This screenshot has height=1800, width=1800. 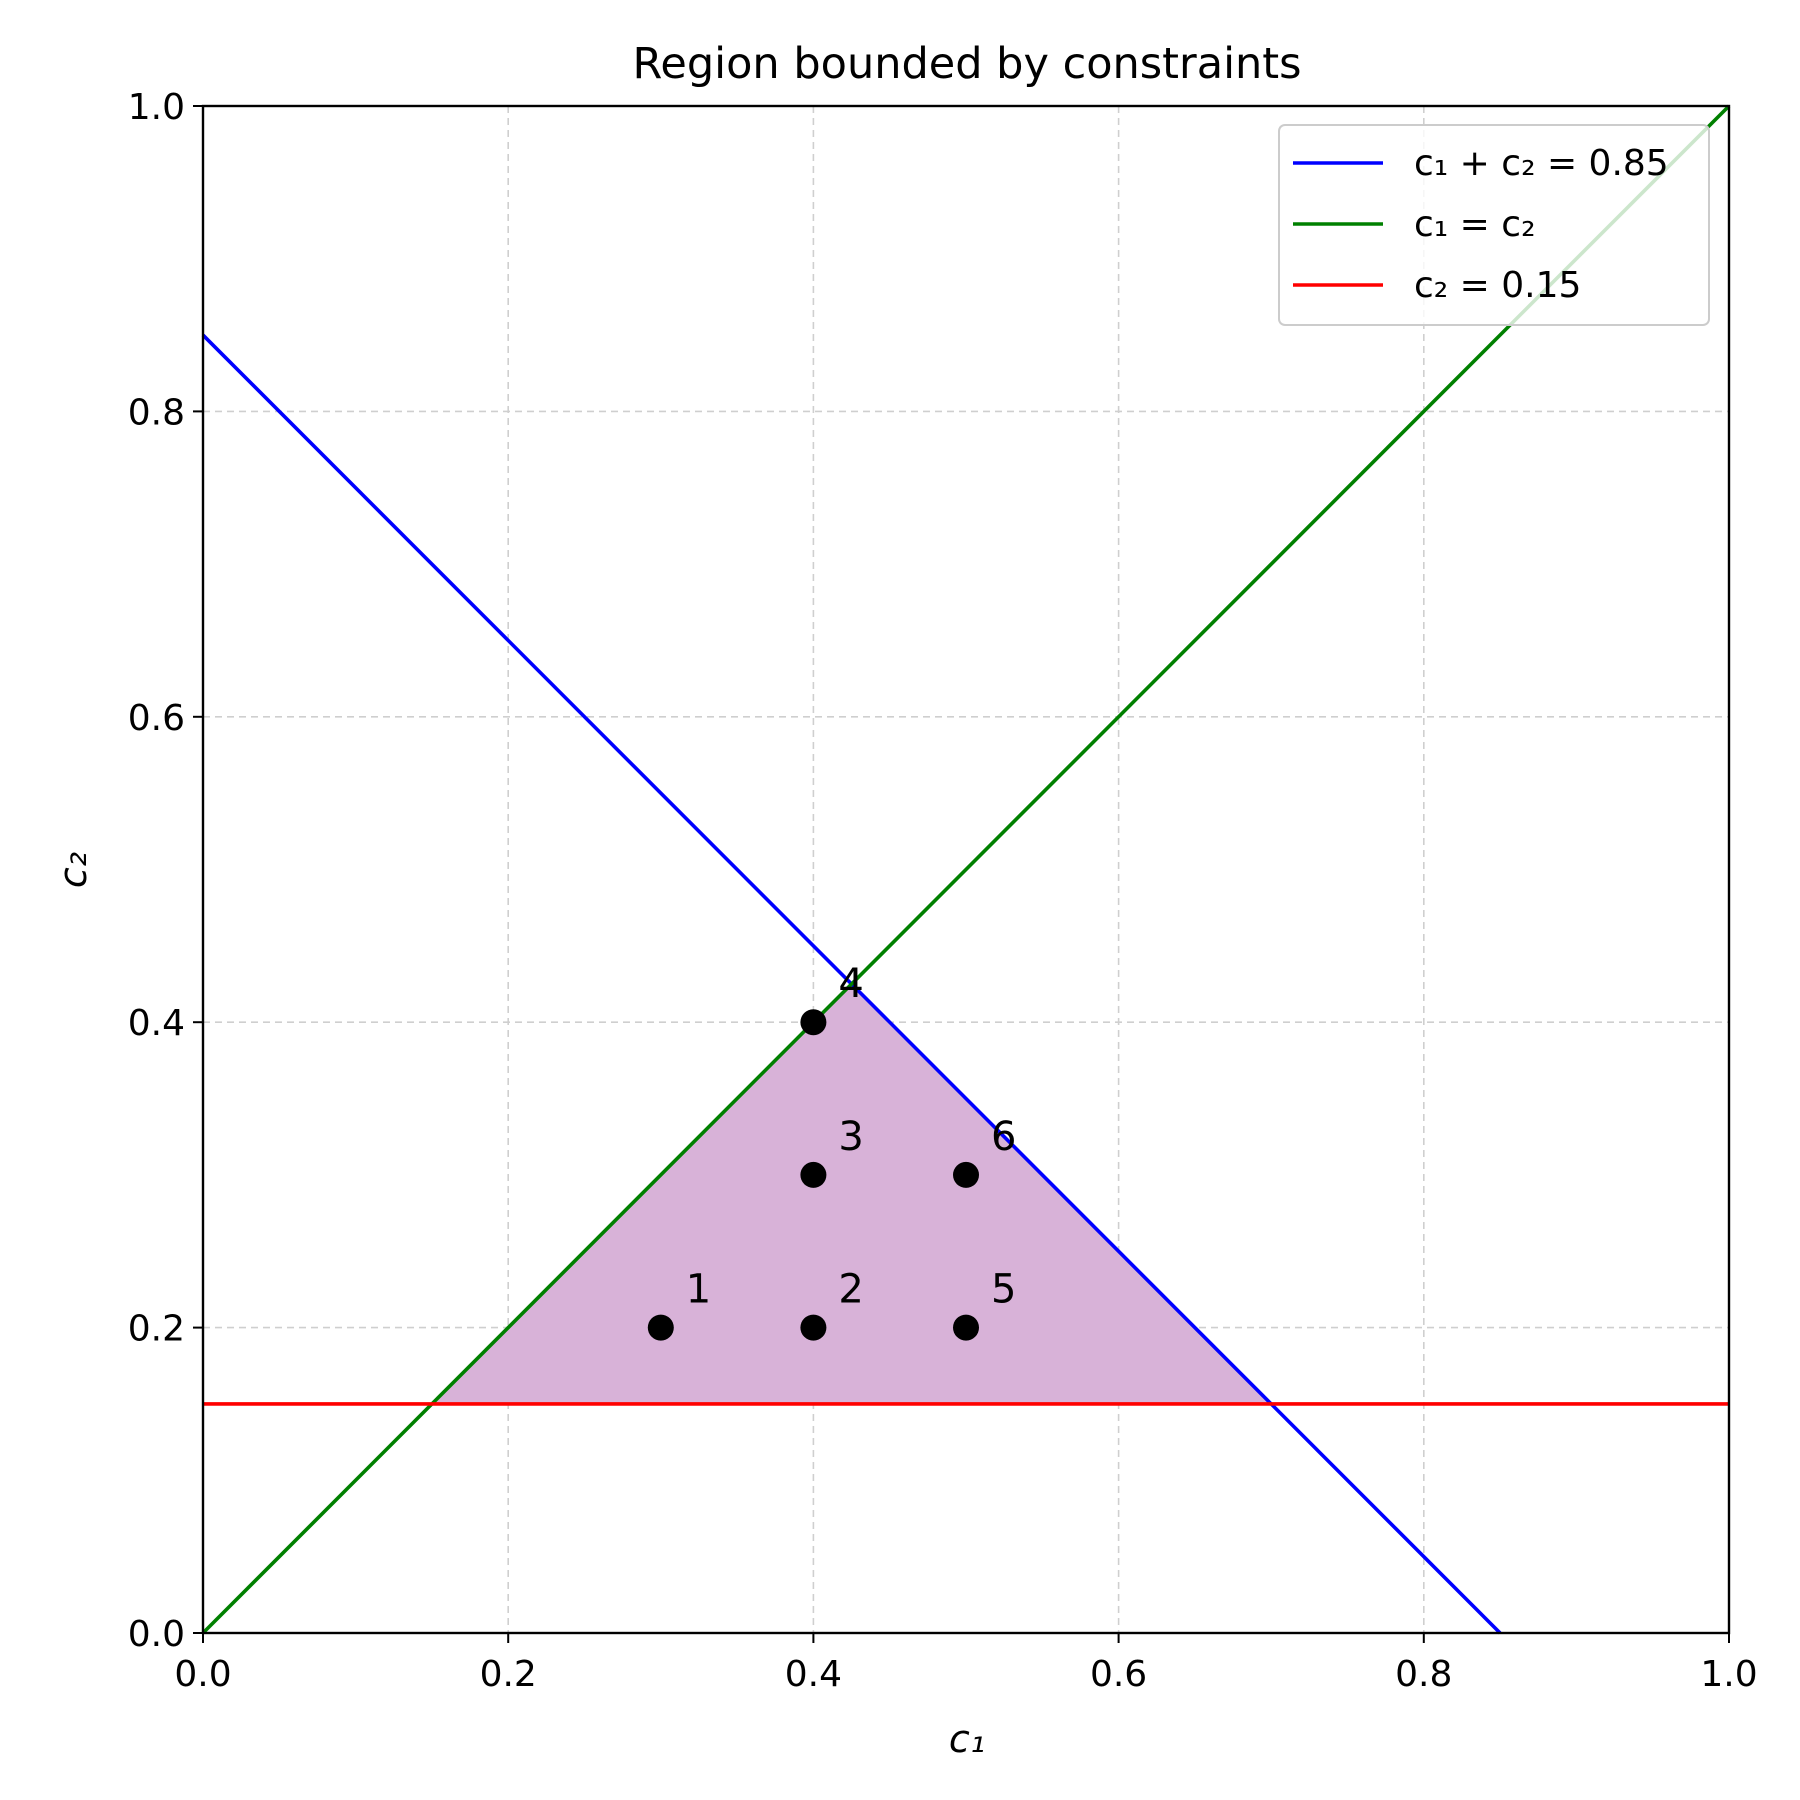 What do you see at coordinates (967, 1739) in the screenshot?
I see `x-axis-label: c₁` at bounding box center [967, 1739].